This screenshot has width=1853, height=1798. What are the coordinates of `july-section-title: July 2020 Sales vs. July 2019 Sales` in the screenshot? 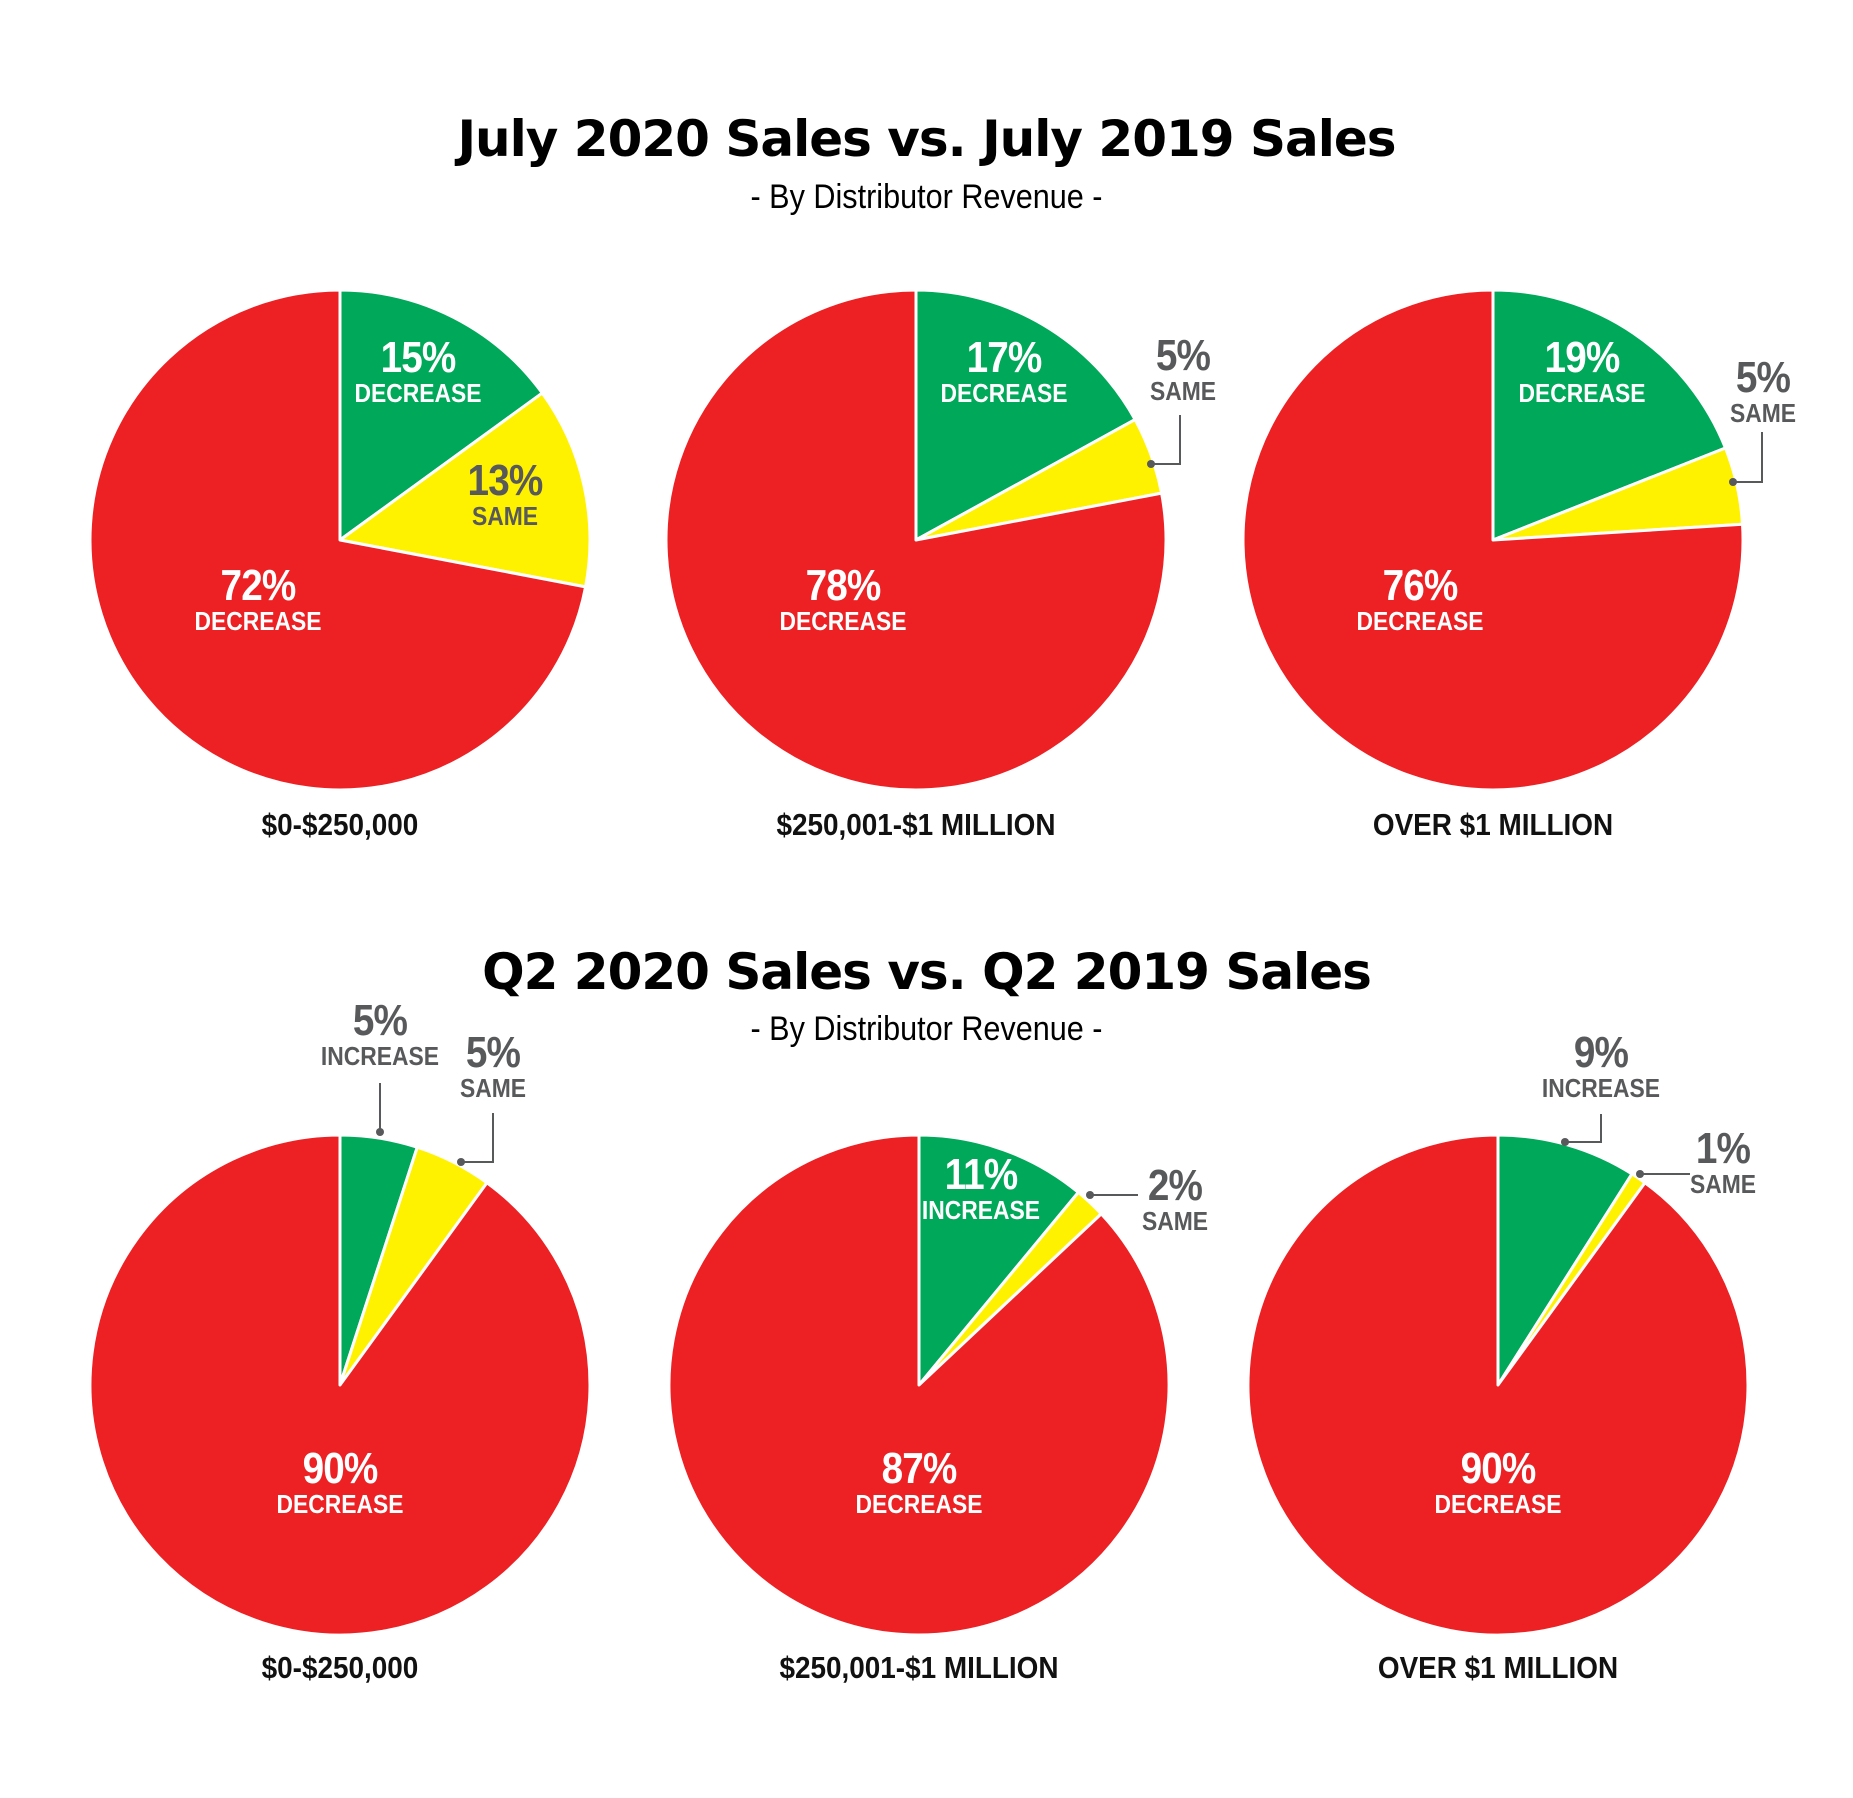 It's located at (926, 139).